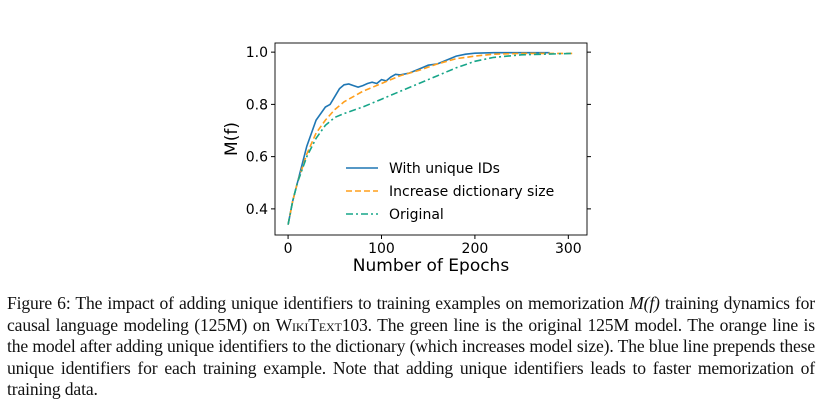 Image resolution: width=821 pixels, height=416 pixels. What do you see at coordinates (257, 210) in the screenshot?
I see `y-tick-label: 0.4` at bounding box center [257, 210].